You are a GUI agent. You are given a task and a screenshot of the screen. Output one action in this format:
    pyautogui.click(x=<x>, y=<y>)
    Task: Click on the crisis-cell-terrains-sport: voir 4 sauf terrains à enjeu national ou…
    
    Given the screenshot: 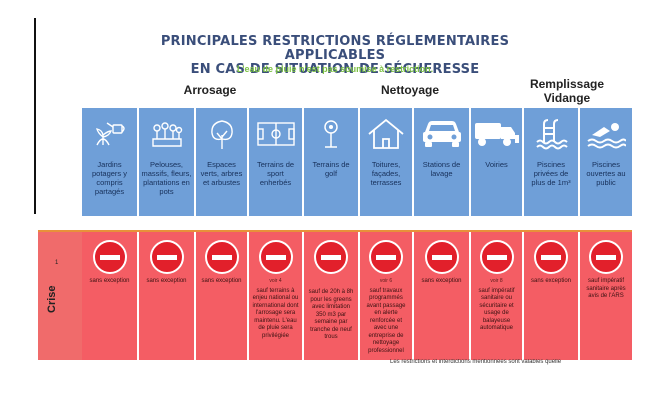 What is the action you would take?
    pyautogui.click(x=275, y=296)
    